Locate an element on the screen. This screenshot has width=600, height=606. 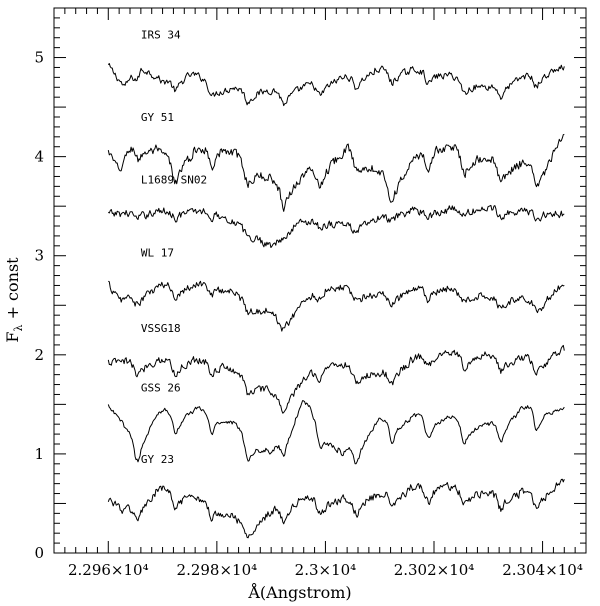
y-tick-label: 5 is located at coordinates (39, 58).